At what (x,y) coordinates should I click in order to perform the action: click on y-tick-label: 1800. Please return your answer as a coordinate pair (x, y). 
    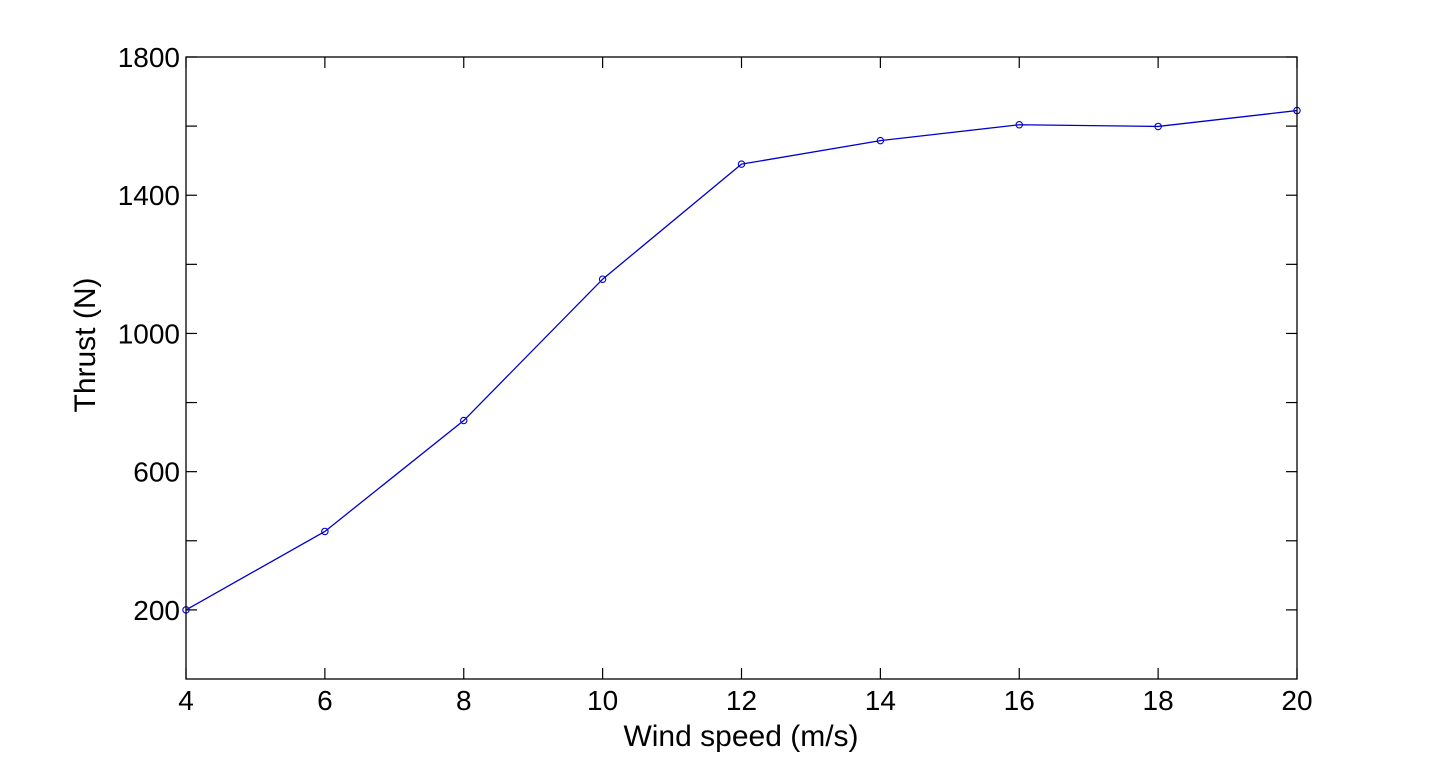
    Looking at the image, I should click on (149, 57).